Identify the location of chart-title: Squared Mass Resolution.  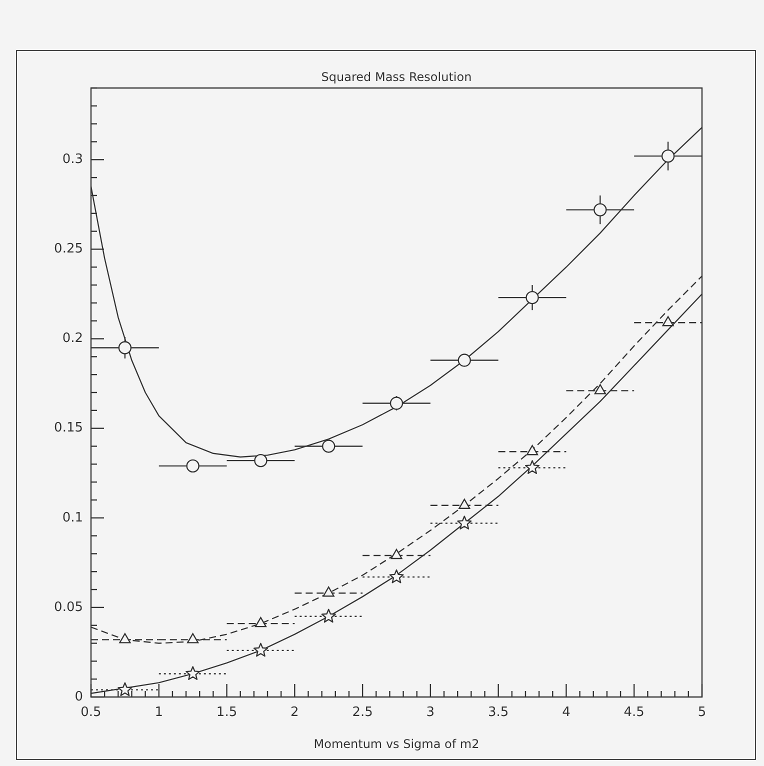
(396, 77).